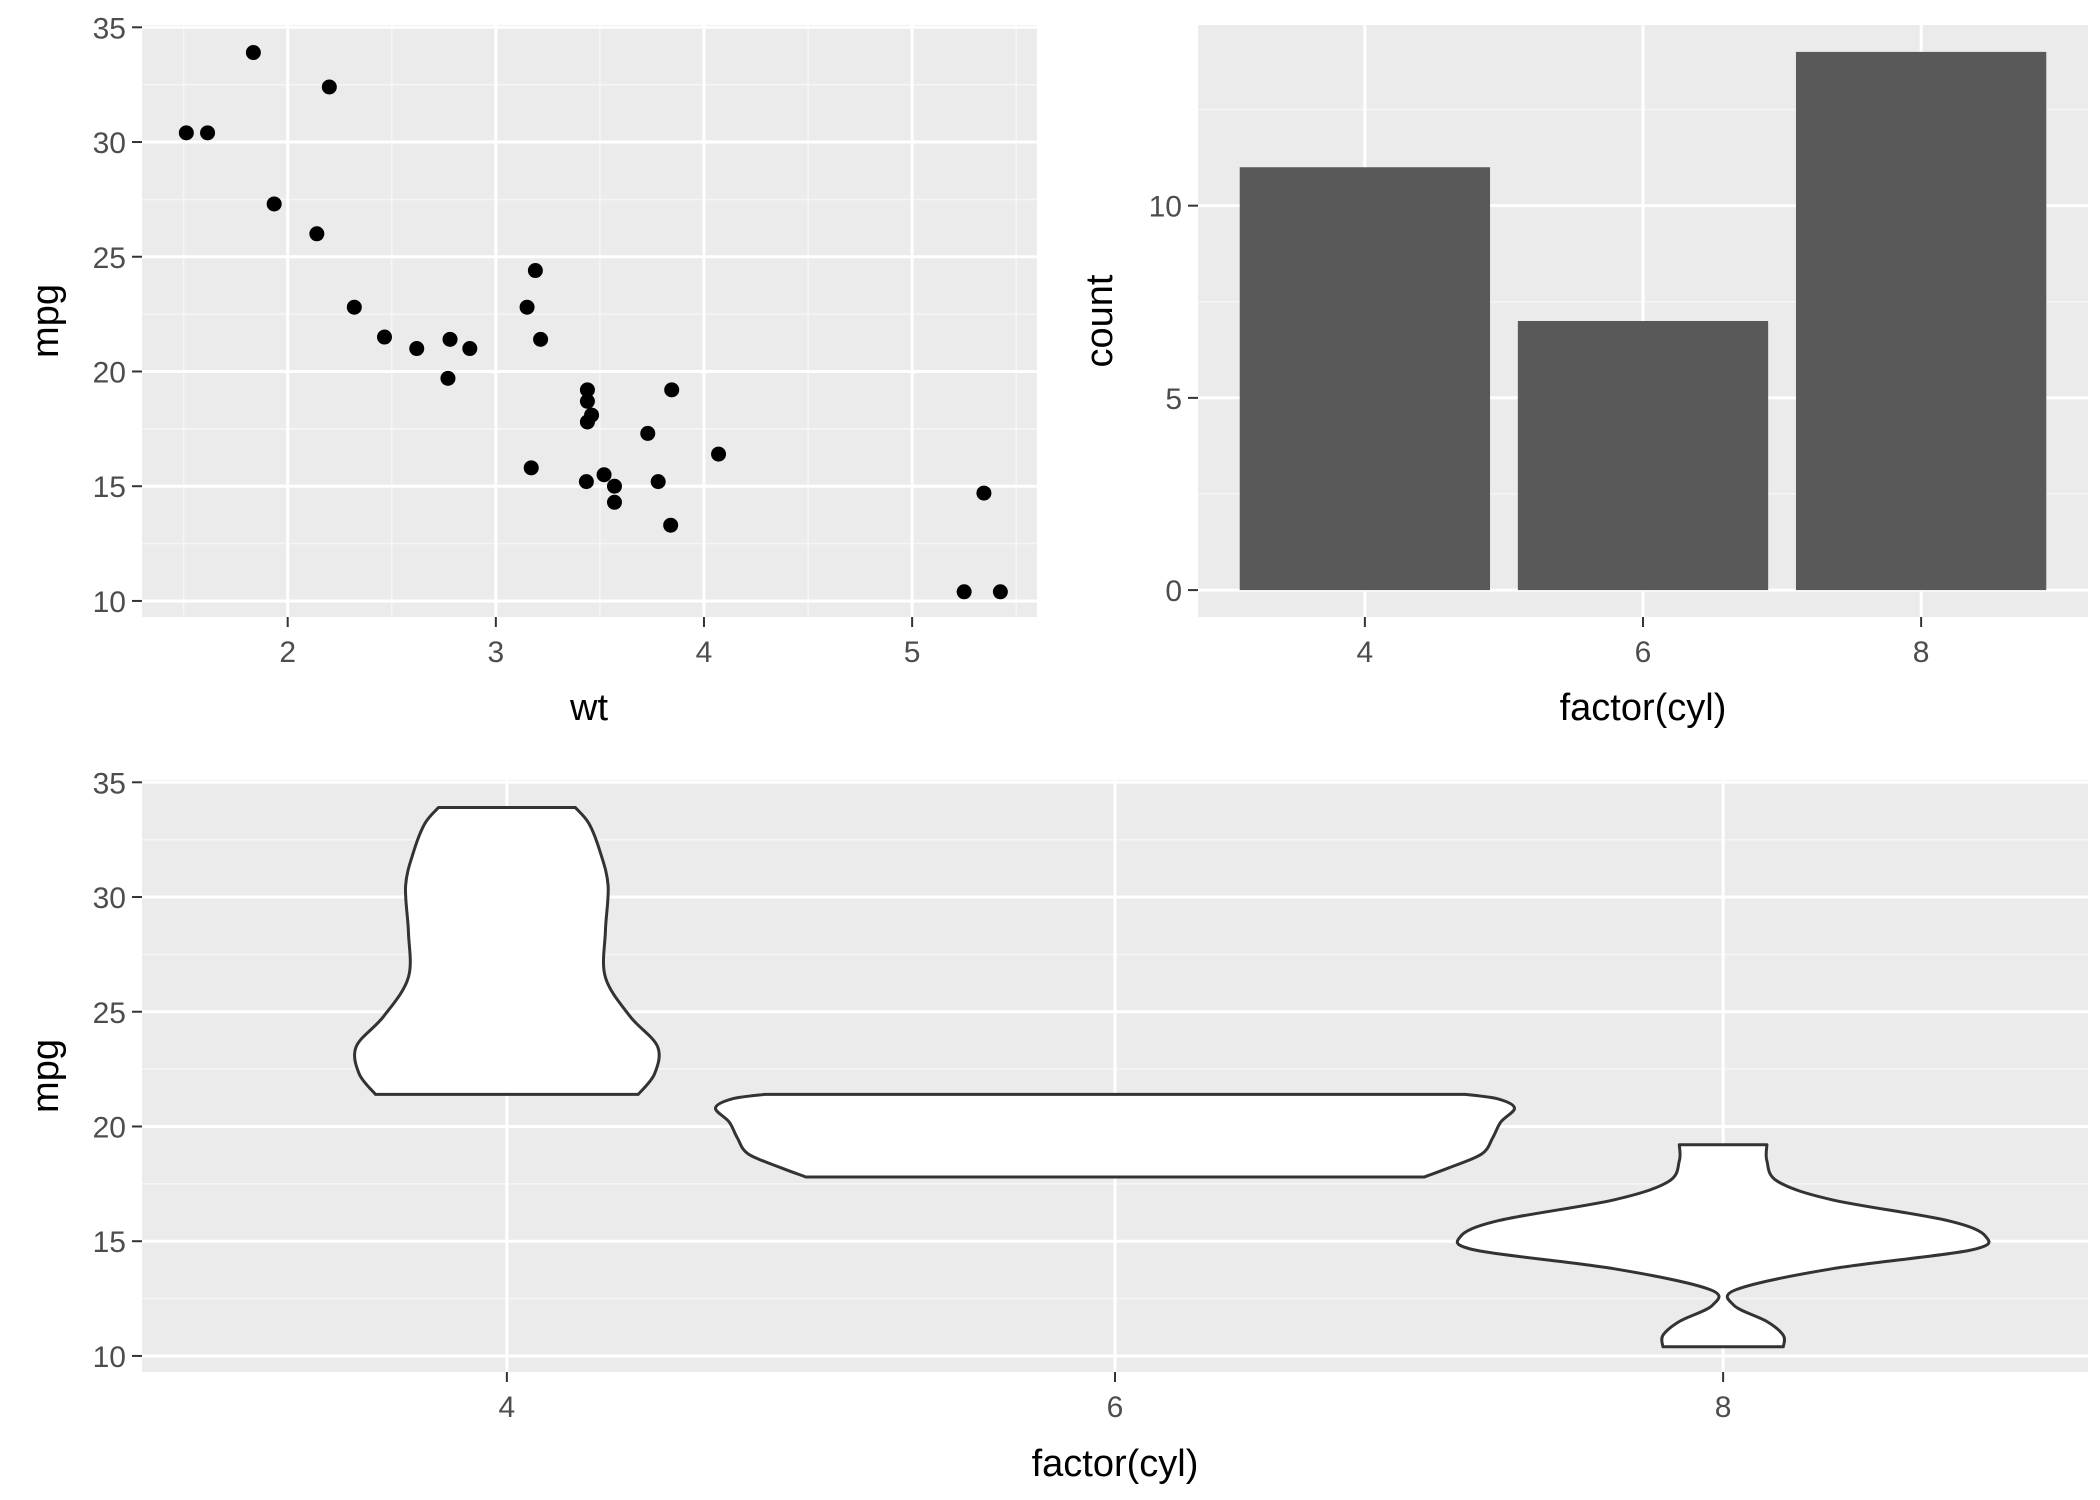 The height and width of the screenshot is (1500, 2100). Describe the element at coordinates (593, 322) in the screenshot. I see `scatter-points` at that location.